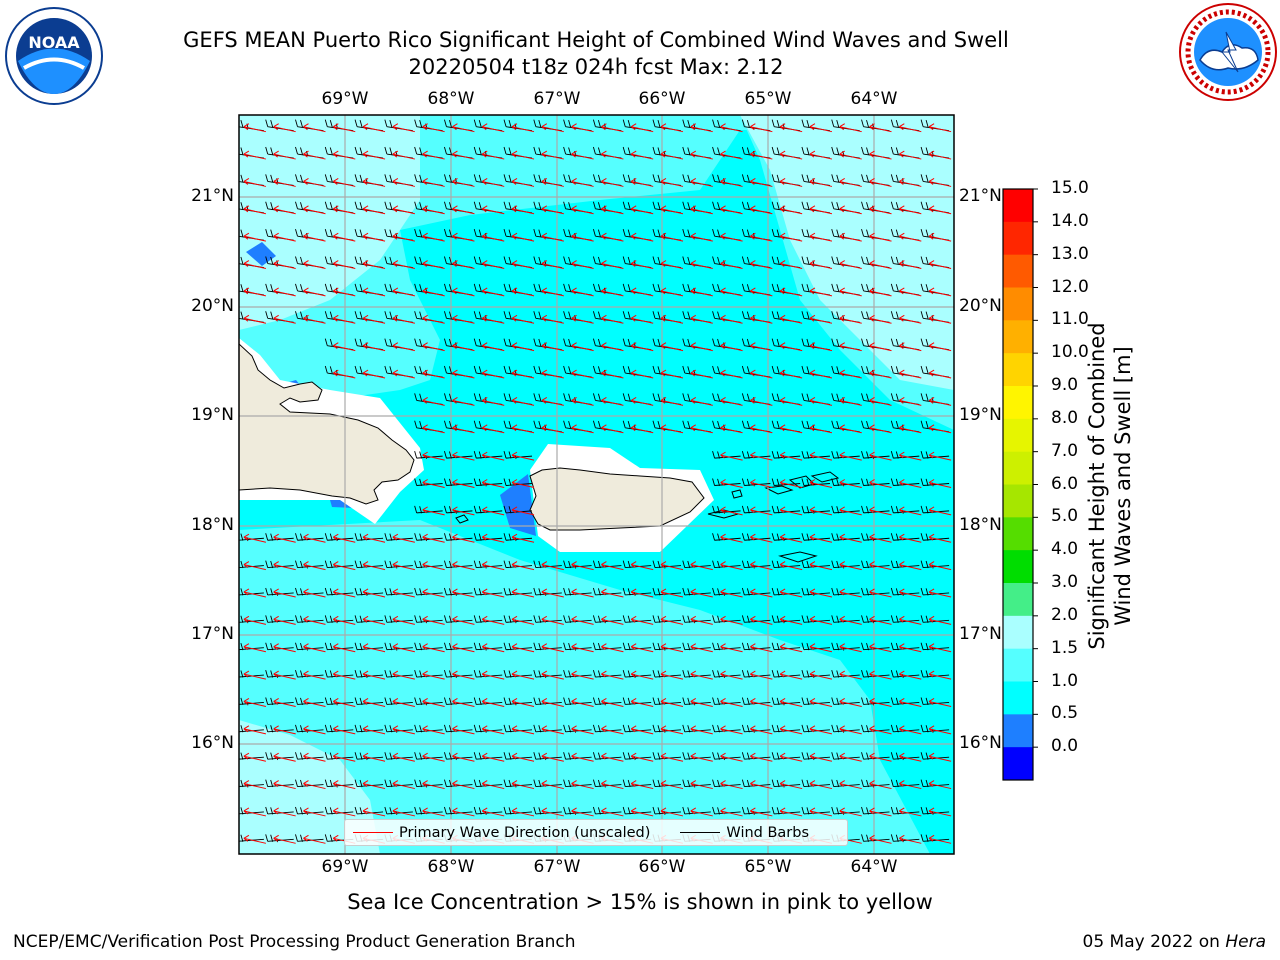  Describe the element at coordinates (1070, 319) in the screenshot. I see `colorbar-tick-label: 11.0` at that location.